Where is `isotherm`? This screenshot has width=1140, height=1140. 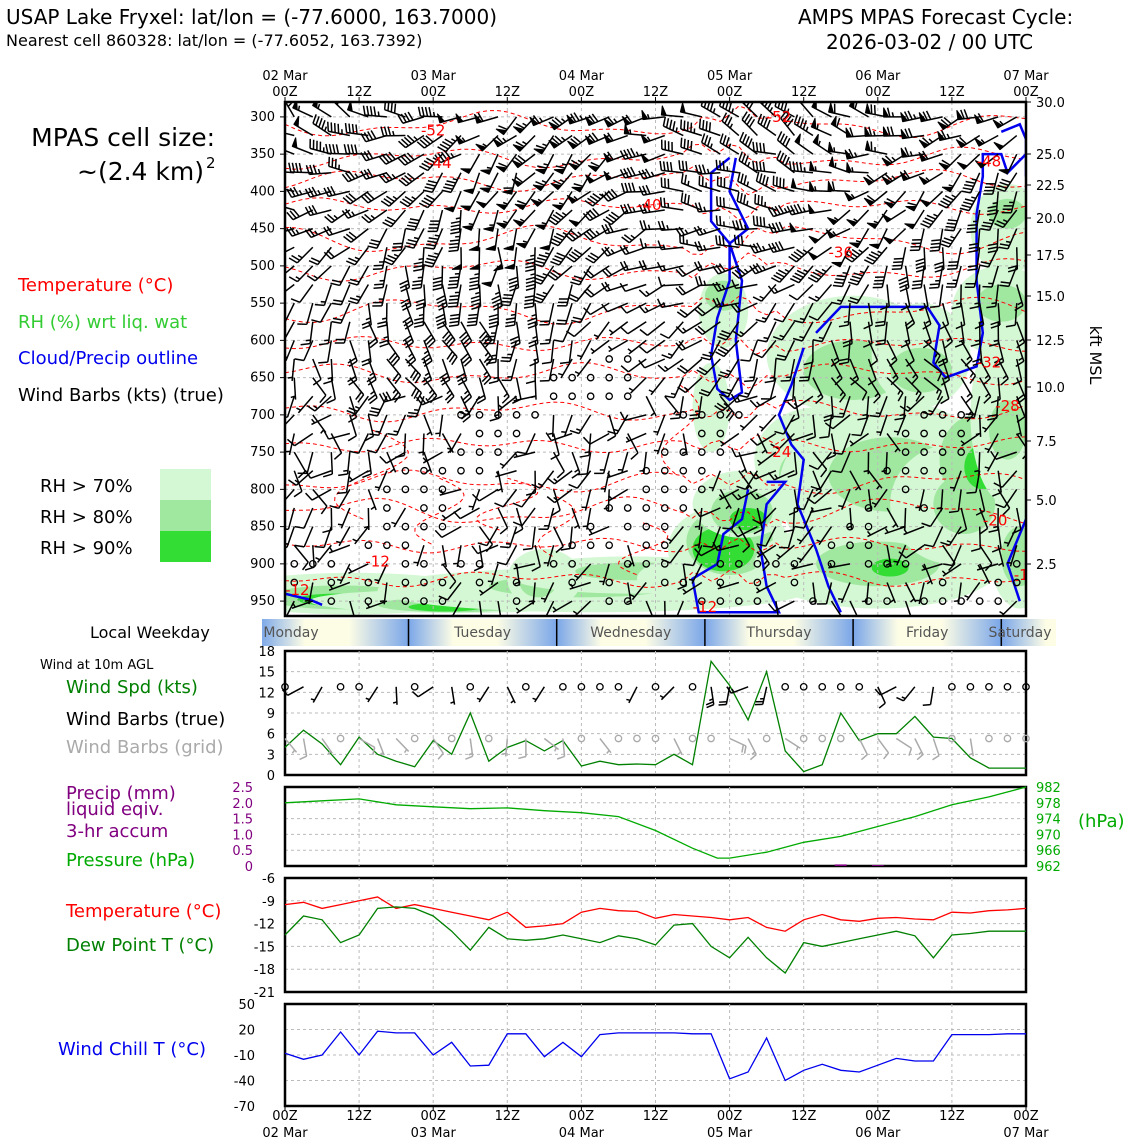
isotherm is located at coordinates (655, 375).